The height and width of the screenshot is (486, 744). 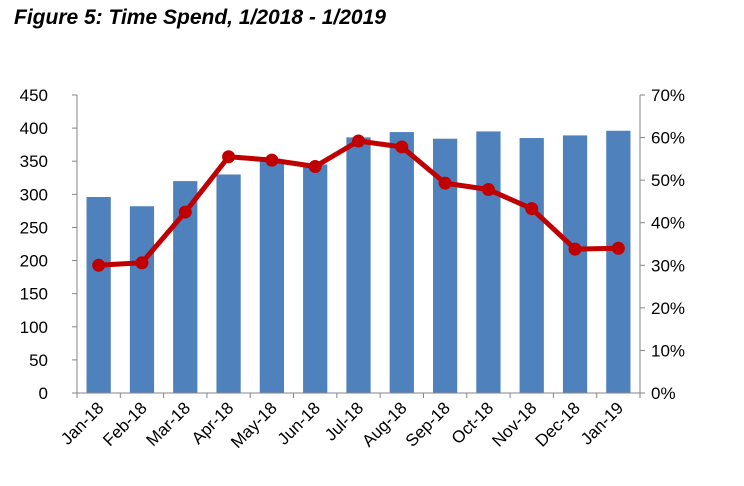 What do you see at coordinates (668, 180) in the screenshot?
I see `right-tick-label: 50%` at bounding box center [668, 180].